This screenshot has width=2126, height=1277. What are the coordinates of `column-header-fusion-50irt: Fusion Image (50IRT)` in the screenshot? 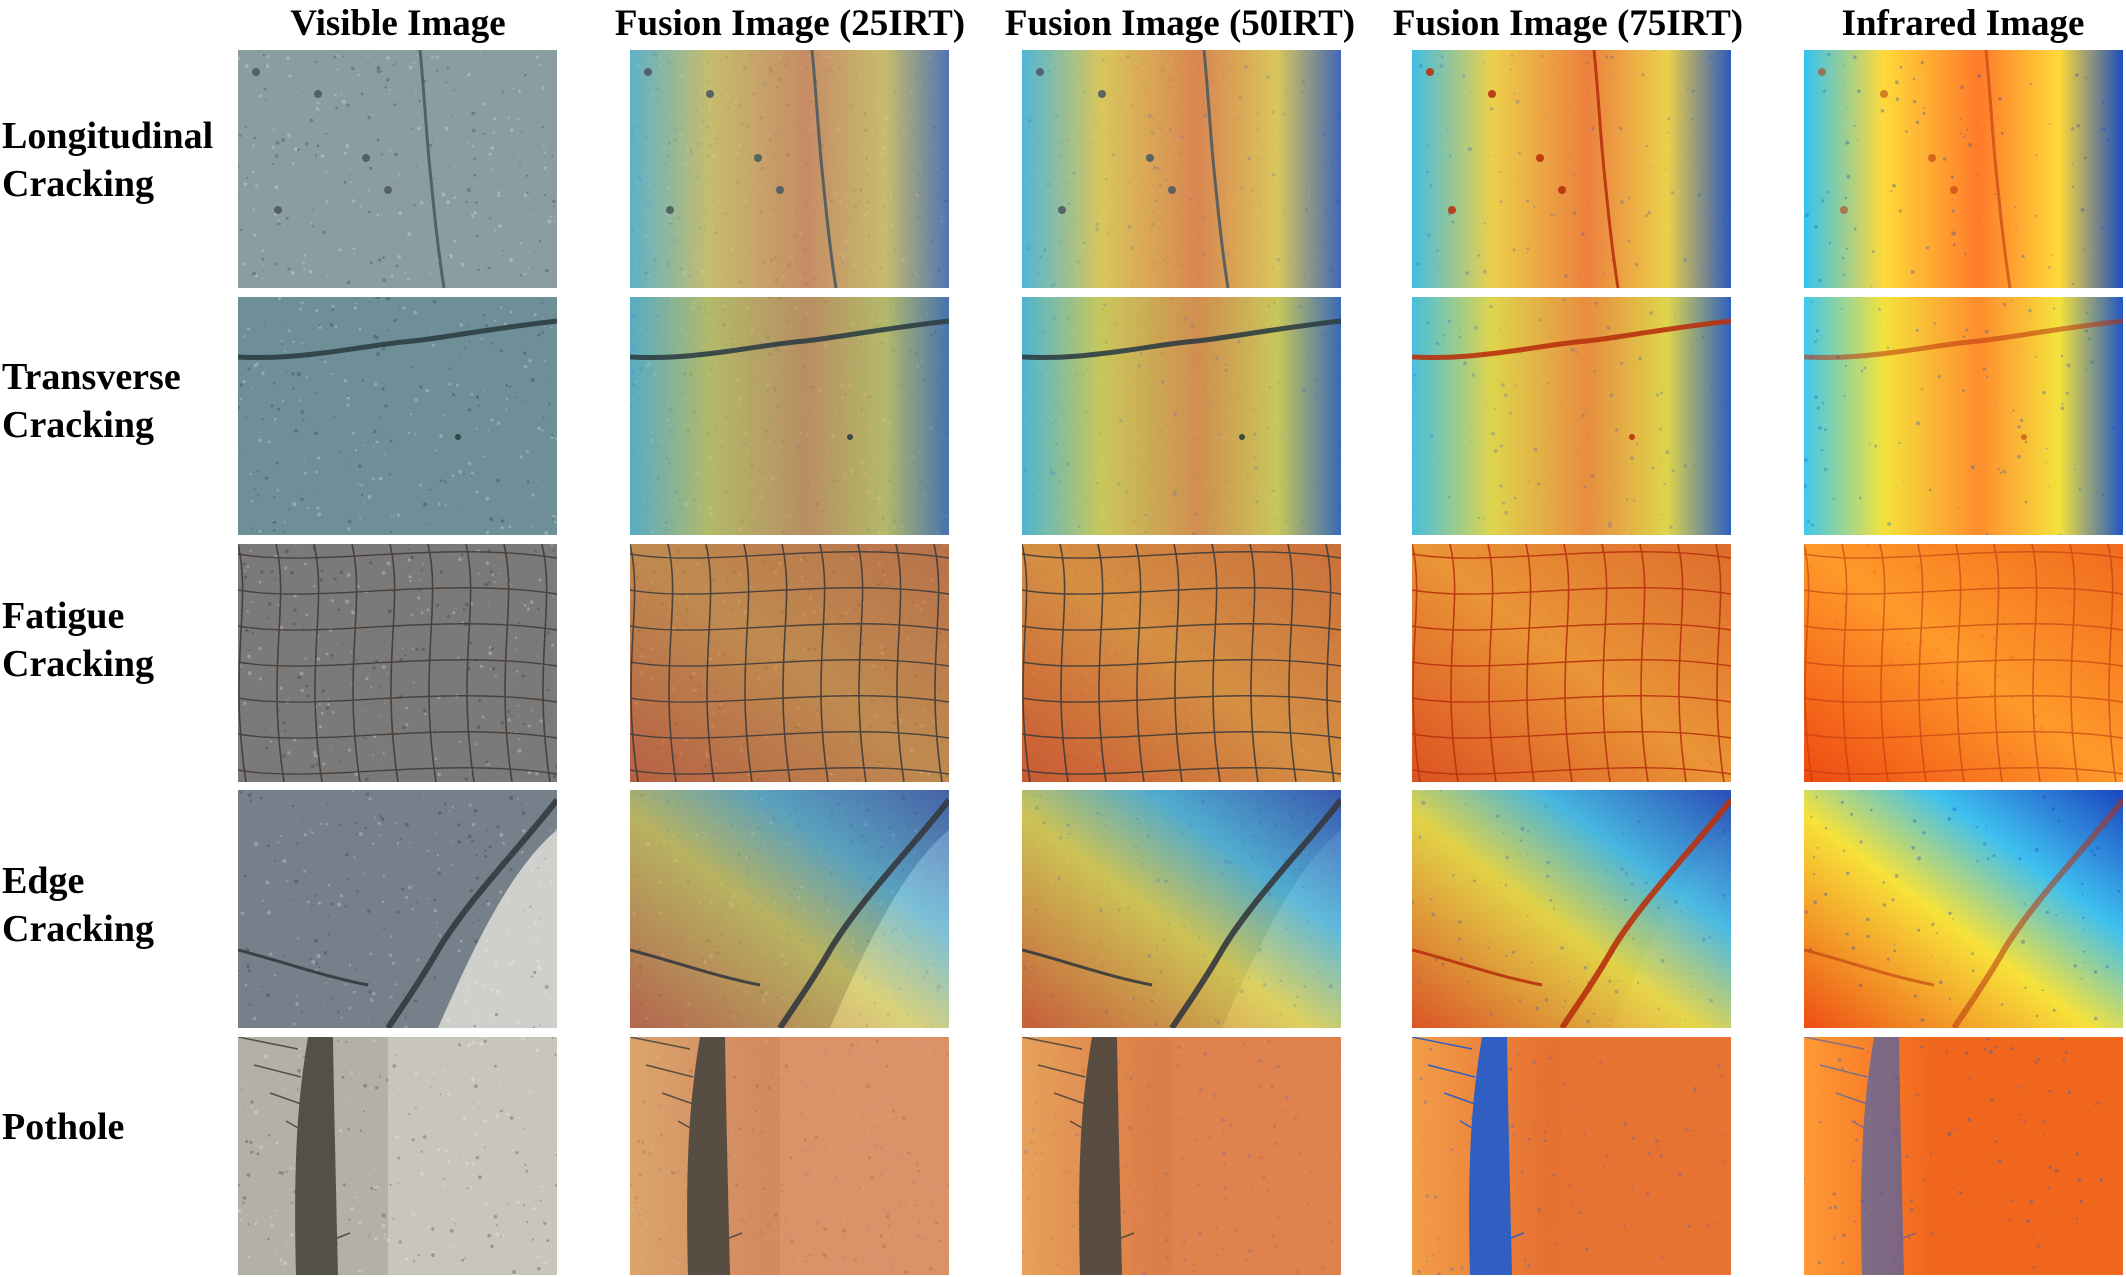 It's located at (1180, 23).